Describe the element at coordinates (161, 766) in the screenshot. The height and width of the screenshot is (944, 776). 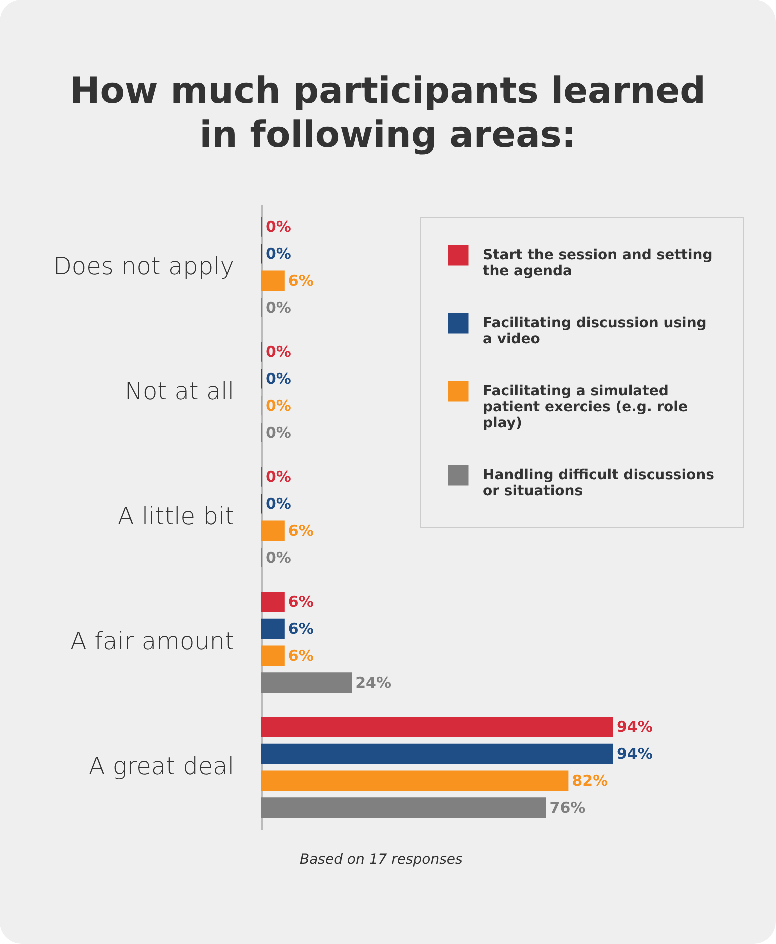
I see `y-tick-label: A great deal` at that location.